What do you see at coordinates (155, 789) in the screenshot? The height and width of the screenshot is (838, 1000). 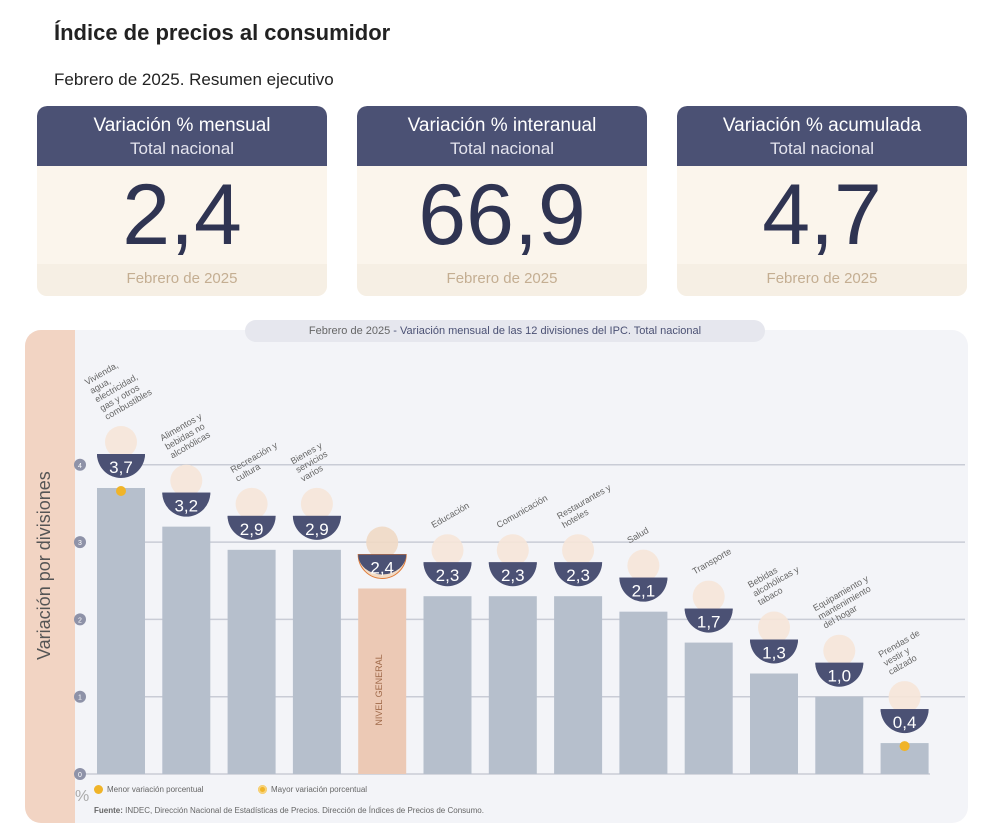 I see `legend-min-label: Menor variación porcentual` at bounding box center [155, 789].